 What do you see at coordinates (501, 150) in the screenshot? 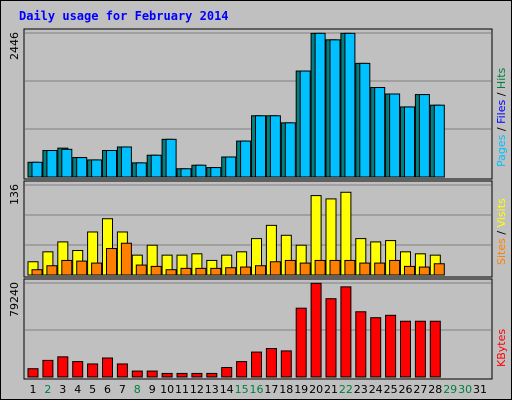
I see `legend-entry: Pages` at bounding box center [501, 150].